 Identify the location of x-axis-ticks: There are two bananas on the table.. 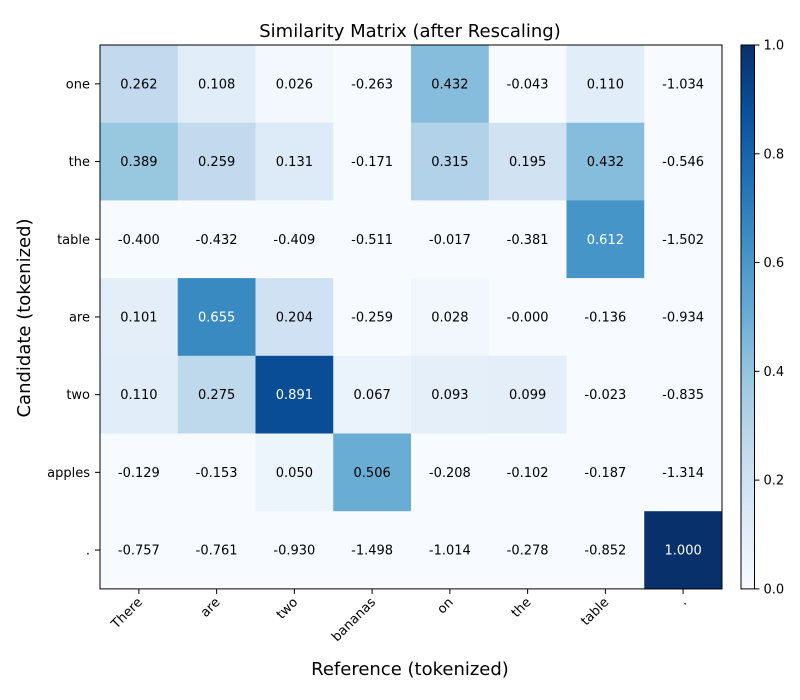
(399, 616).